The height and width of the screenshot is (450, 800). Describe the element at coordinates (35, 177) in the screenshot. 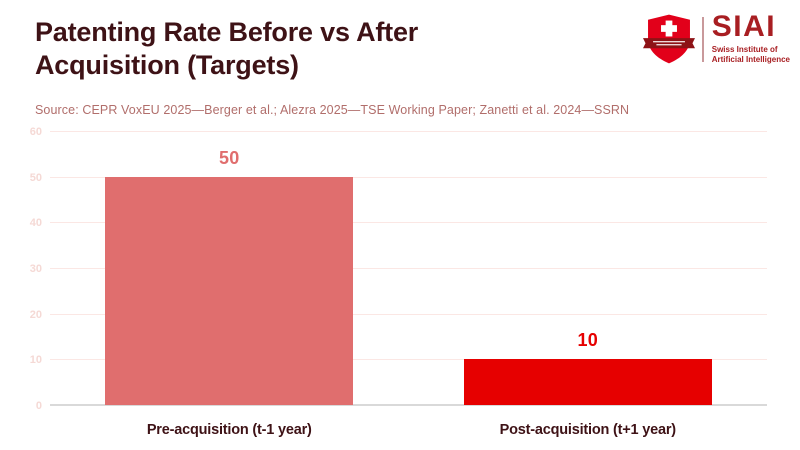

I see `y-tick-label: 50` at that location.